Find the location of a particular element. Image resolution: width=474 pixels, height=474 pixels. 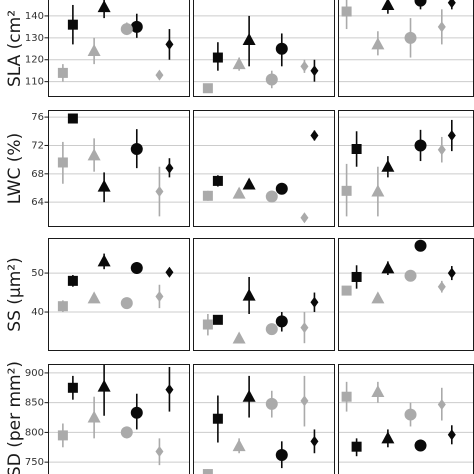

panel-r2-c2-point-7-diamond is located at coordinates (441, 287).